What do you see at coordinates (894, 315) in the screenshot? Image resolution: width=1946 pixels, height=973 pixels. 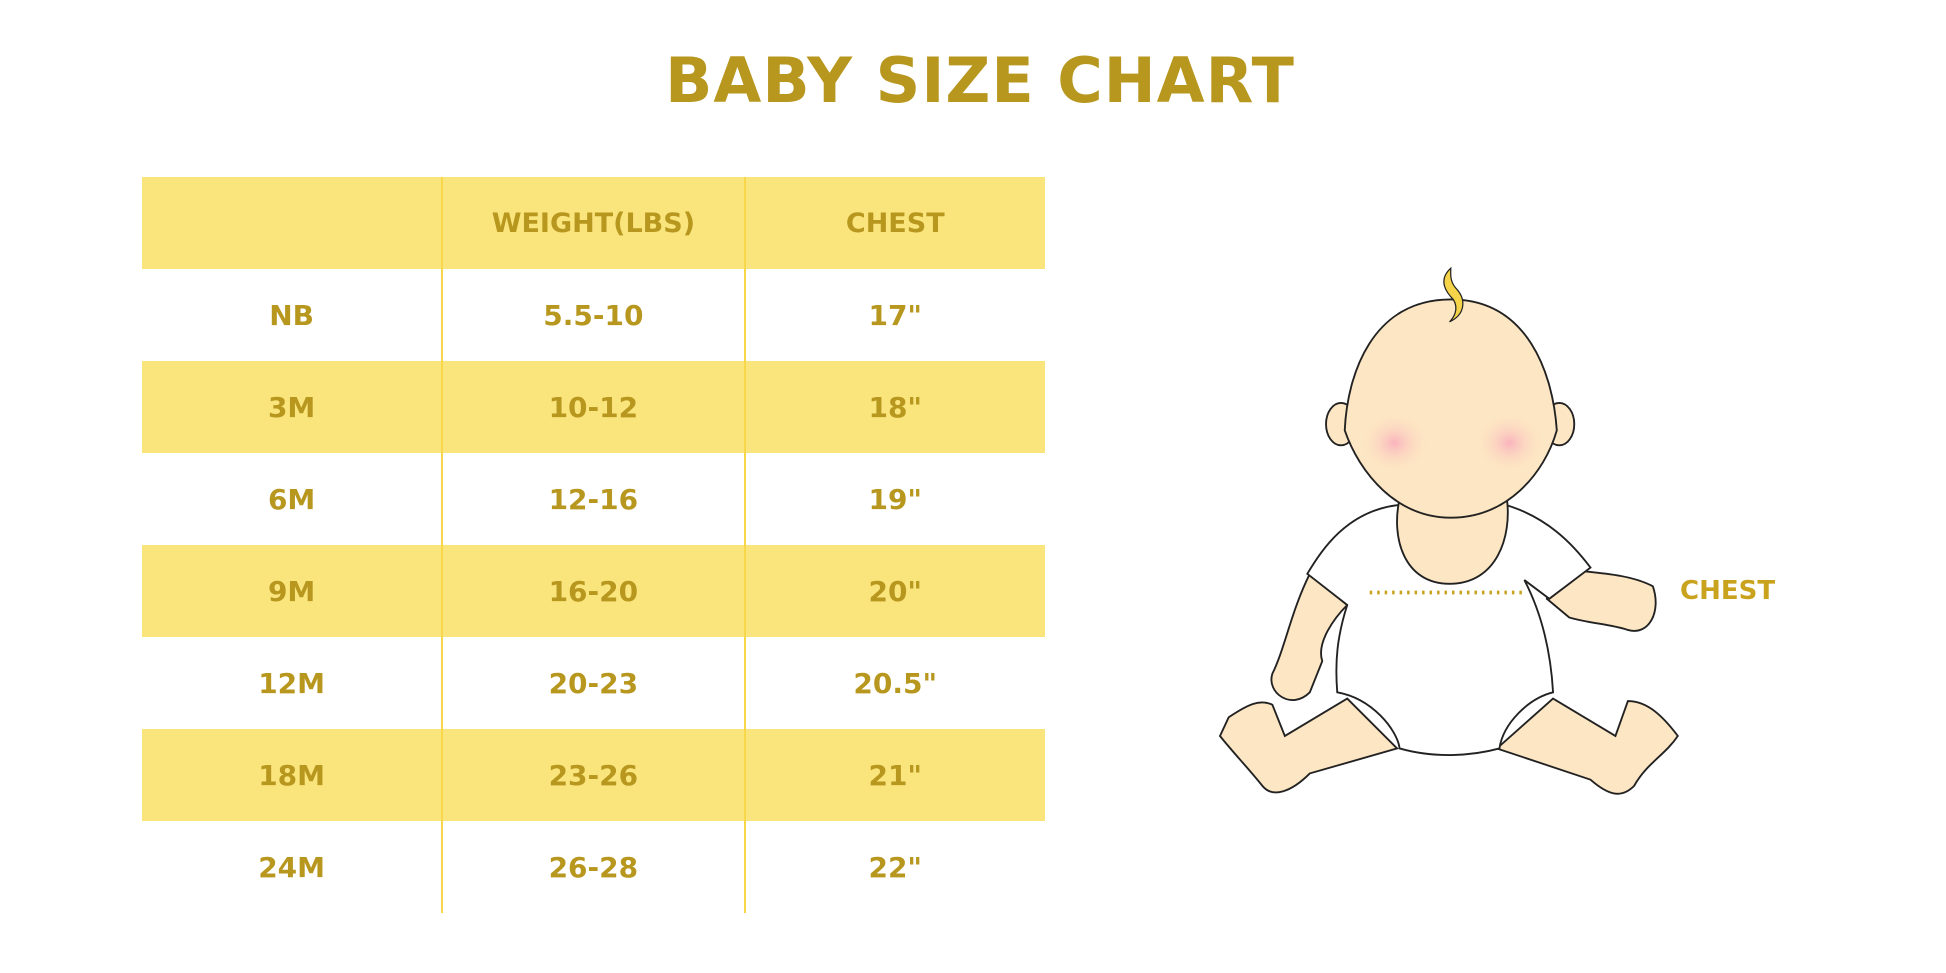 I see `chest-cell: 17"` at bounding box center [894, 315].